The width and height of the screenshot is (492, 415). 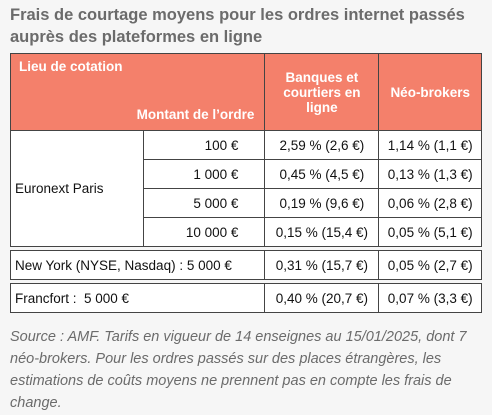 I want to click on place: Euronext Paris, so click(x=77, y=188).